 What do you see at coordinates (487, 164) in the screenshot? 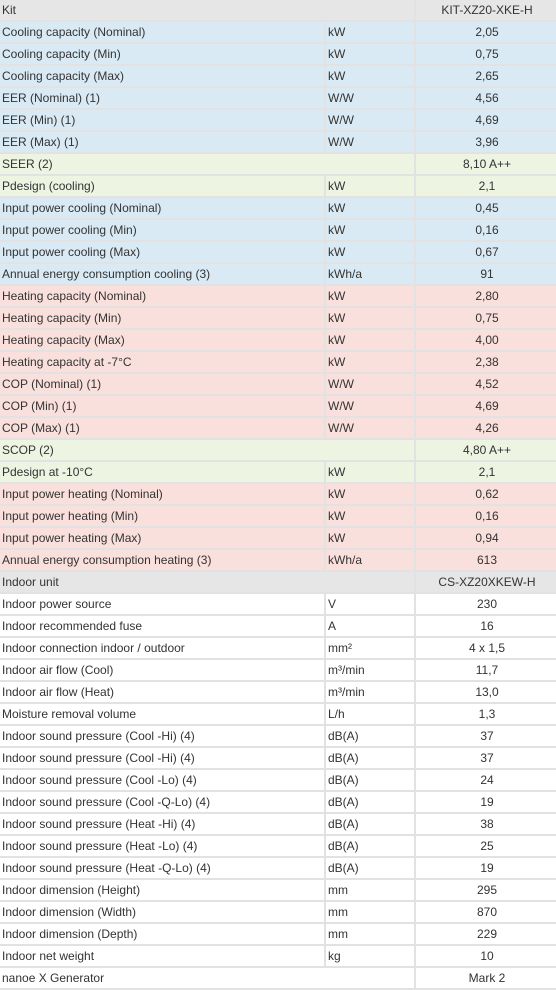
I see `row-value: 8,10 A++` at bounding box center [487, 164].